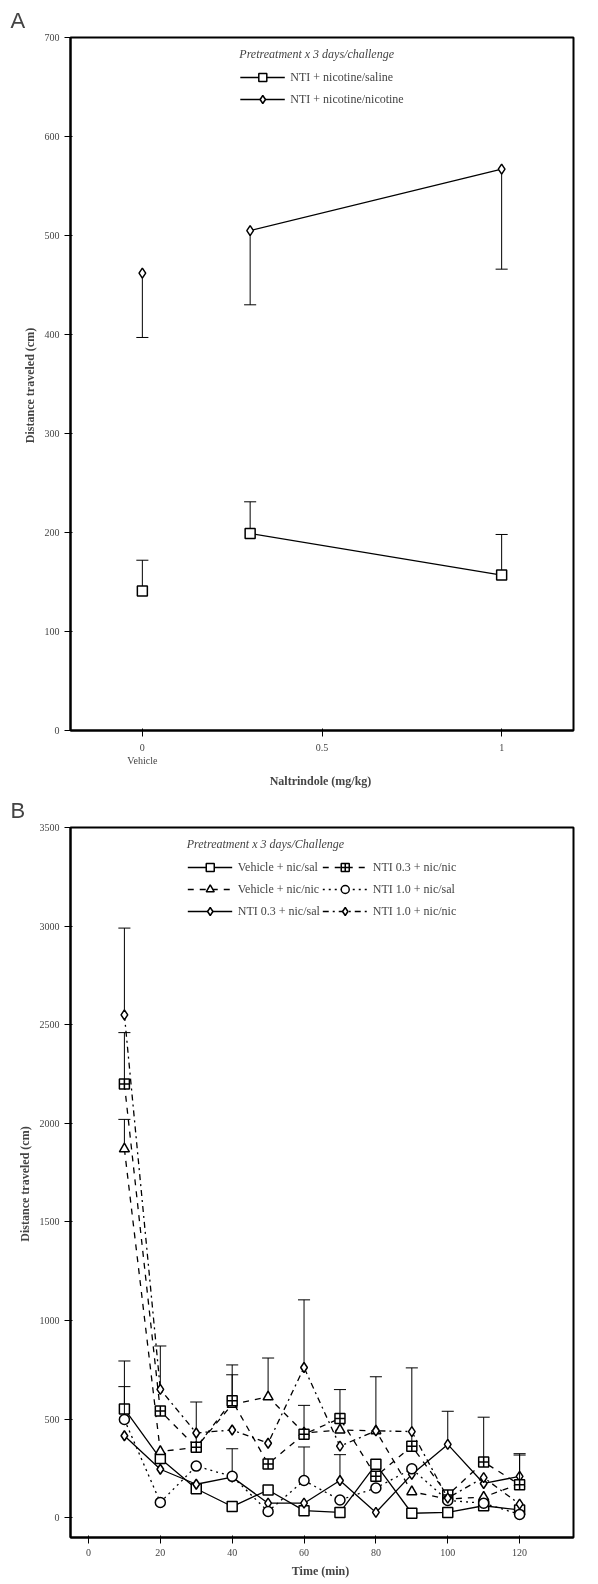 Image resolution: width=598 pixels, height=1584 pixels. Describe the element at coordinates (52, 631) in the screenshot. I see `y-tick-label: 100` at that location.